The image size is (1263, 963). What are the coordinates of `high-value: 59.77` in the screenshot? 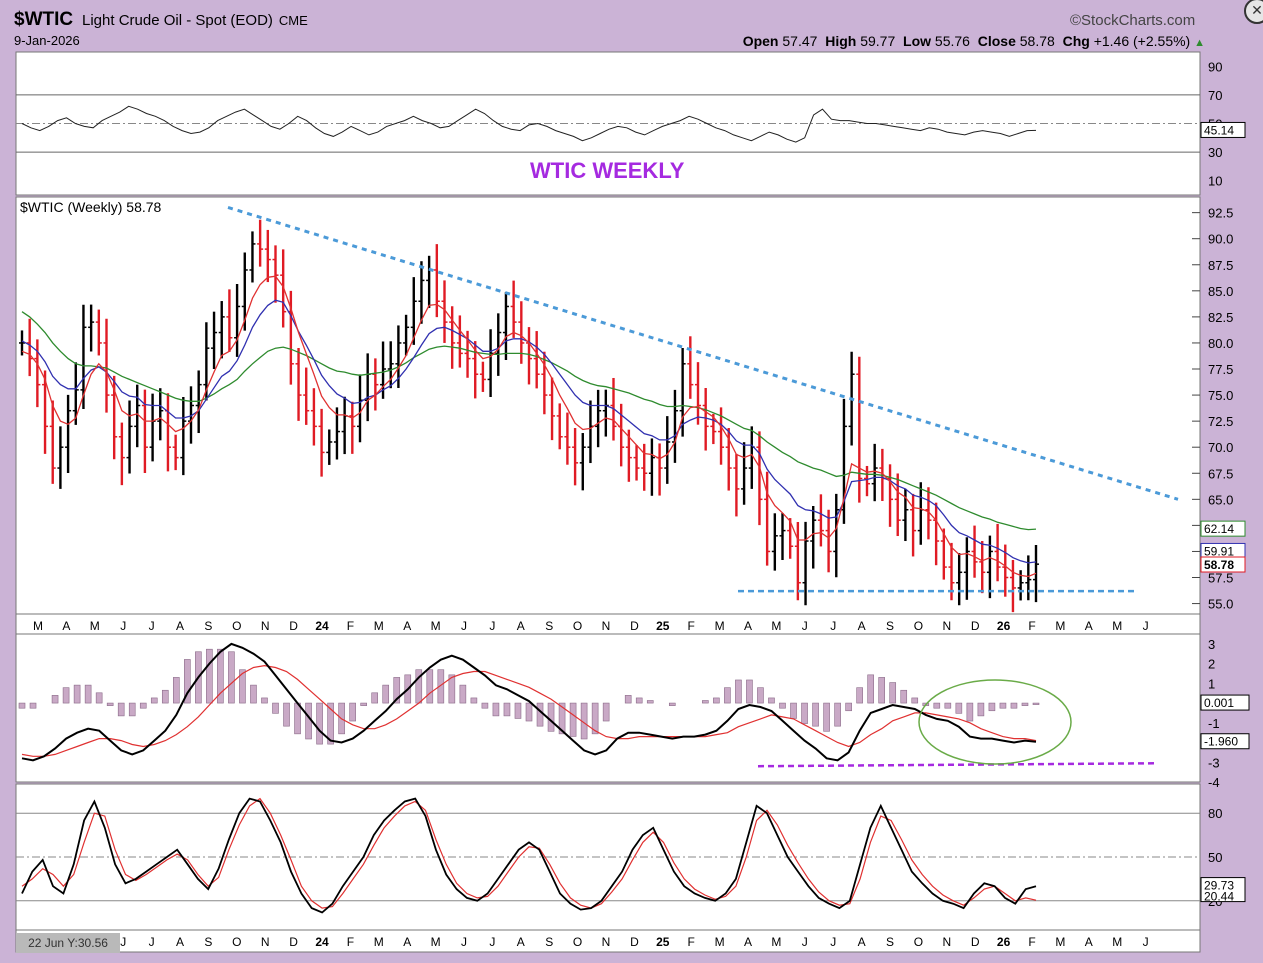 It's located at (878, 41).